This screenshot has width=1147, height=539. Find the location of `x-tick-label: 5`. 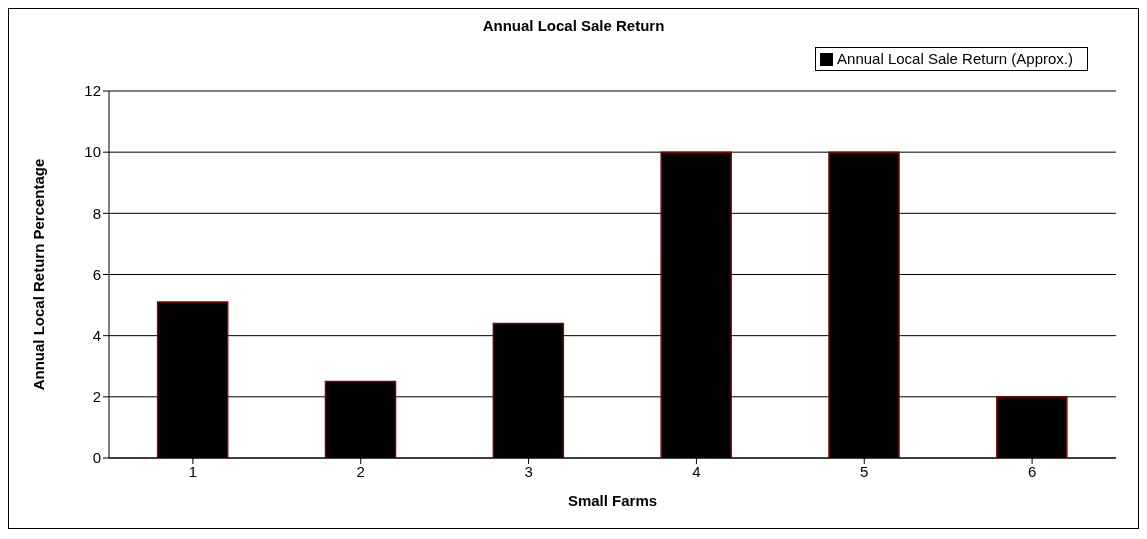

x-tick-label: 5 is located at coordinates (864, 471).